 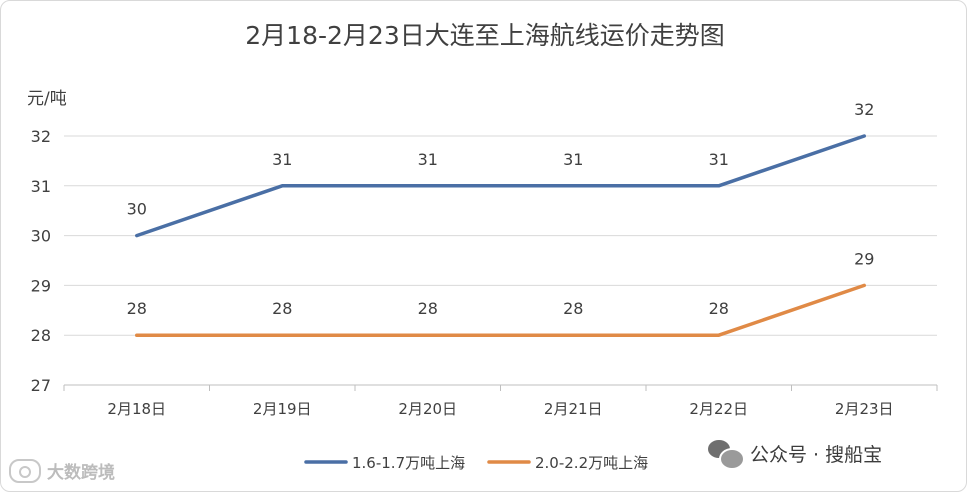 What do you see at coordinates (47, 99) in the screenshot?
I see `y-axis-label: 元/吨` at bounding box center [47, 99].